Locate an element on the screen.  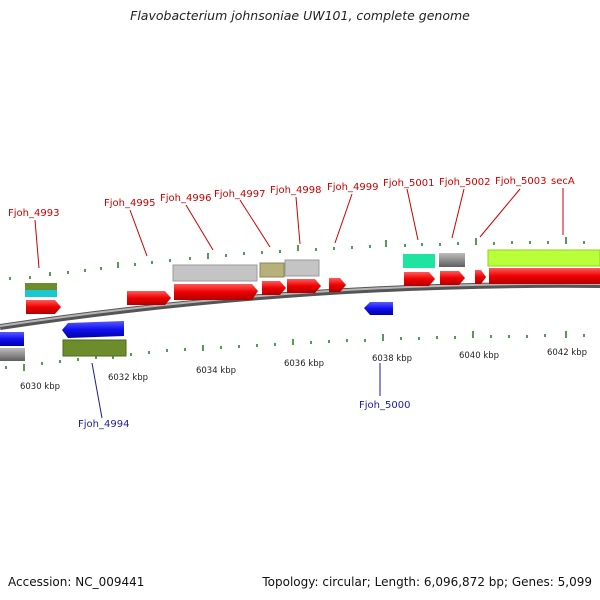
genome-backbone-highlight is located at coordinates (300, 304).